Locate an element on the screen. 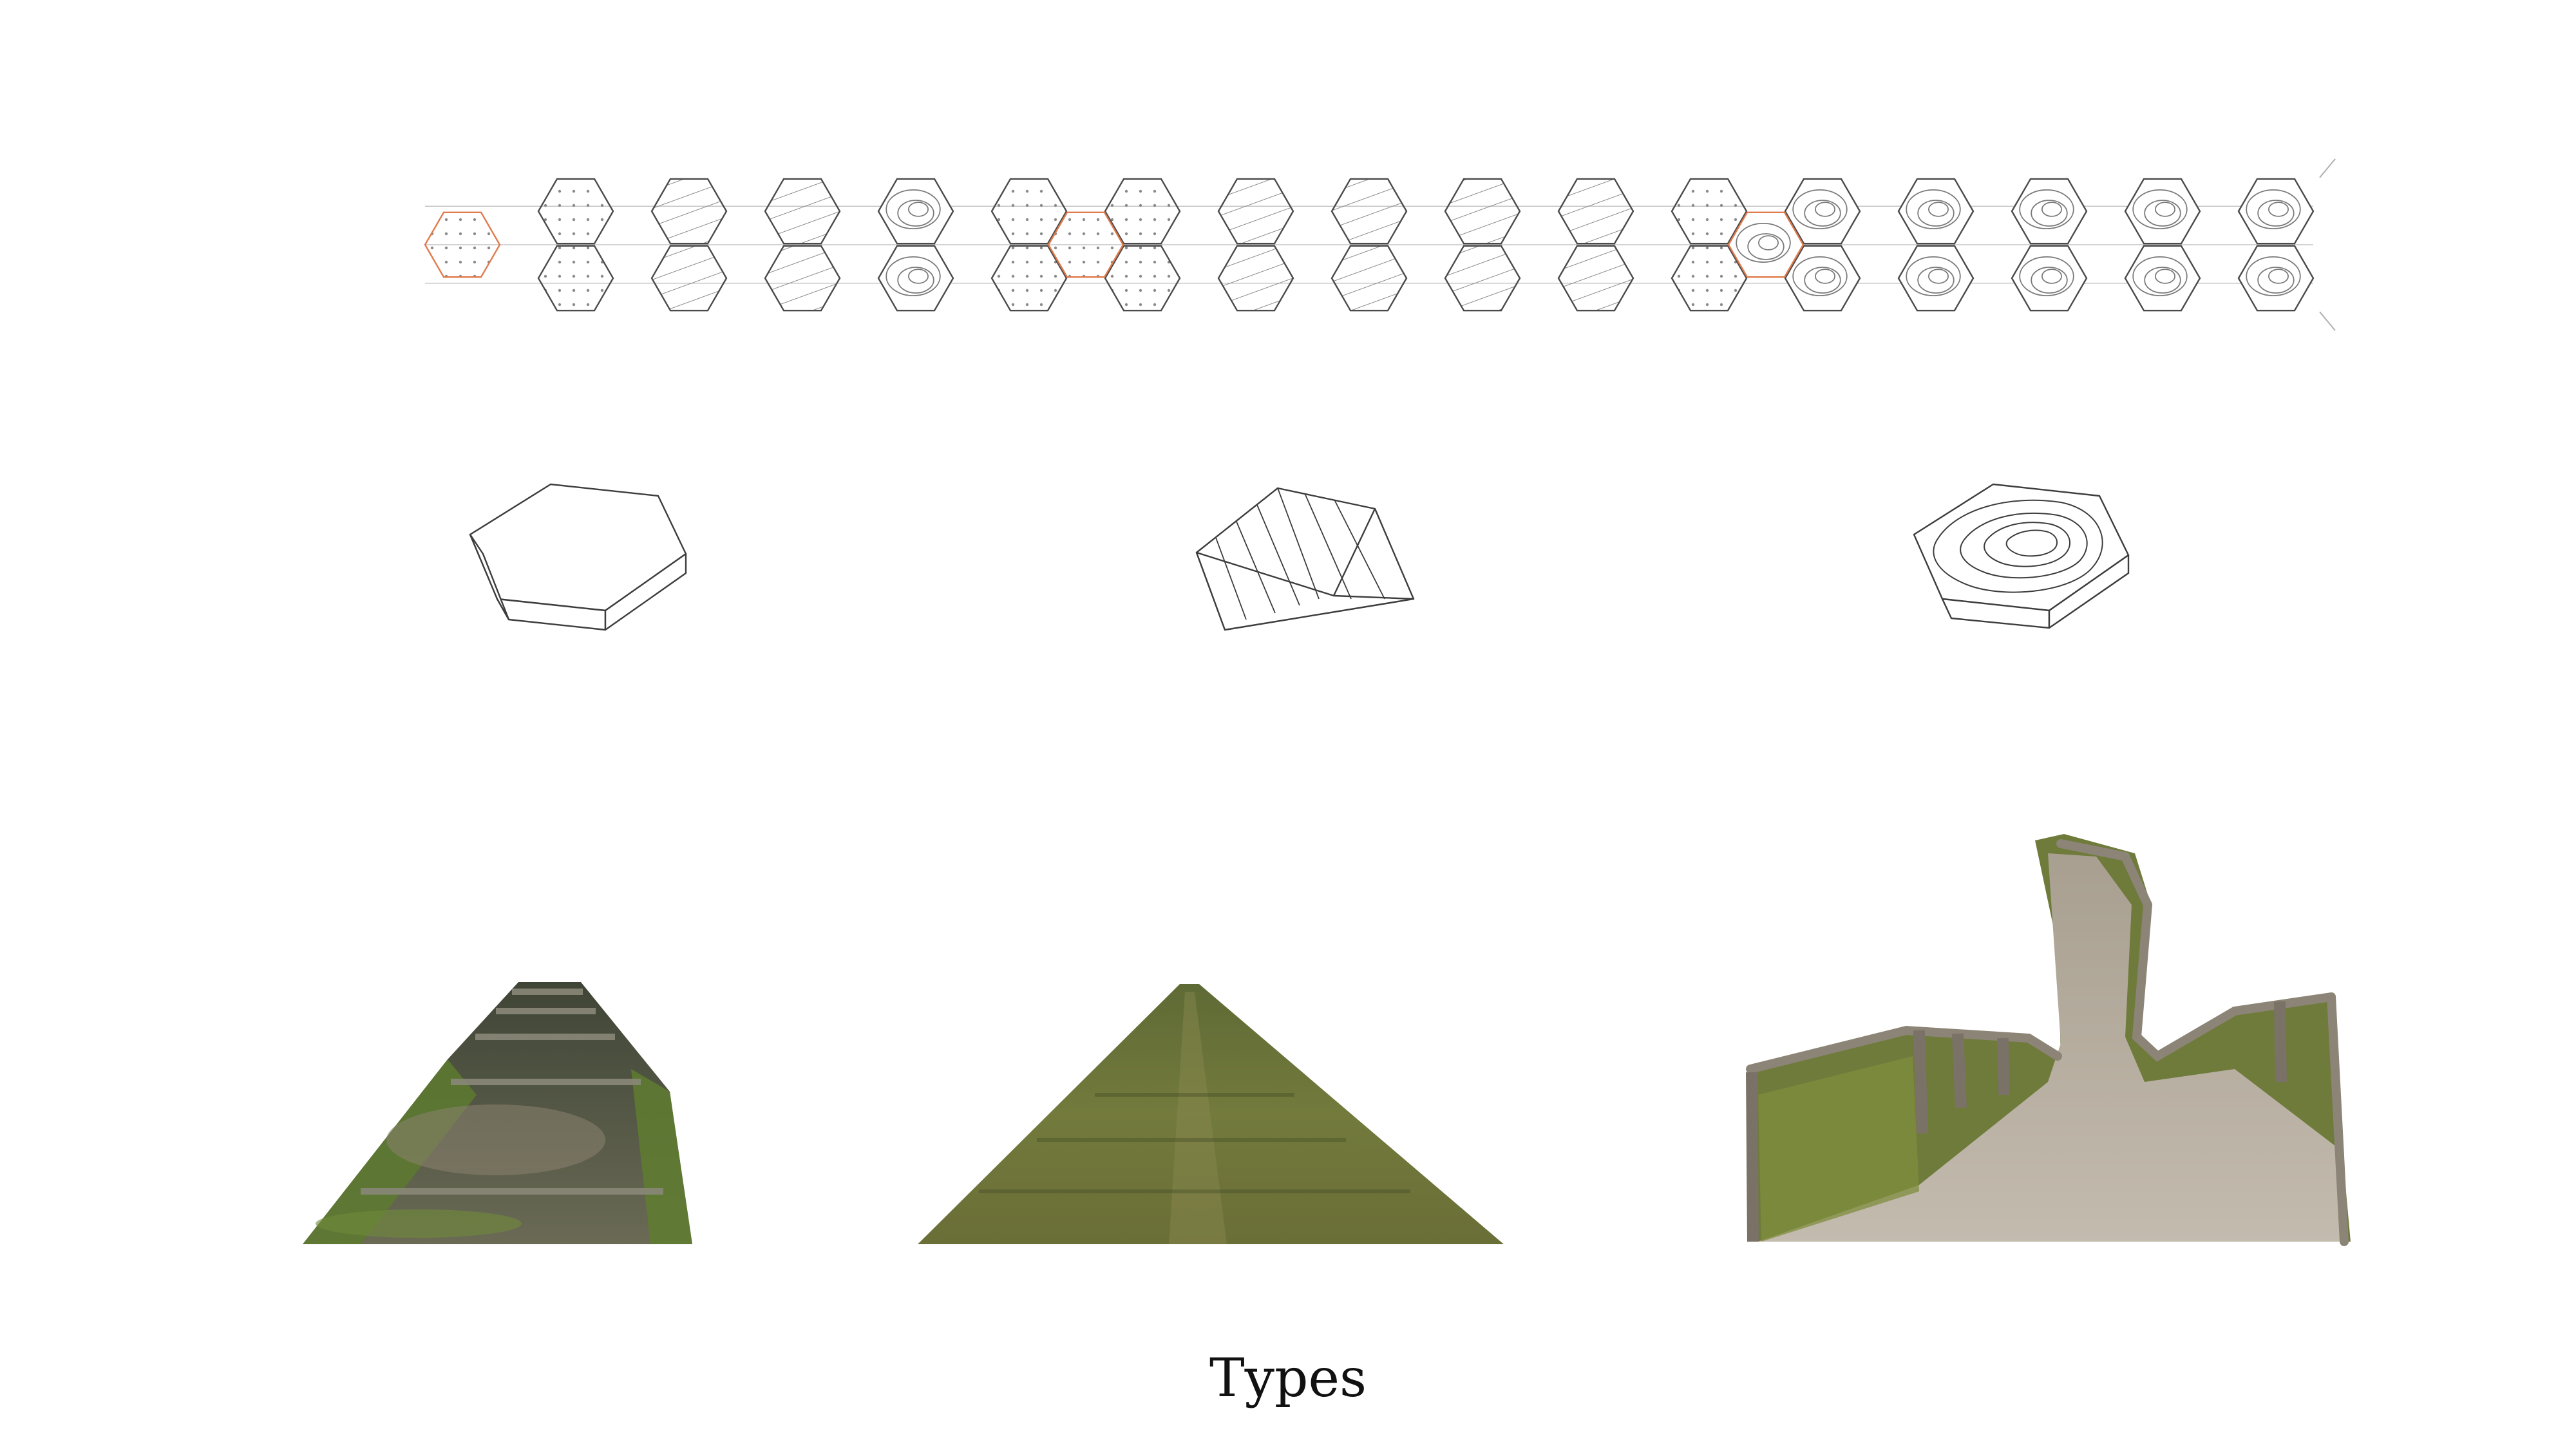  hexagon-pattern-strip is located at coordinates (1380, 245).